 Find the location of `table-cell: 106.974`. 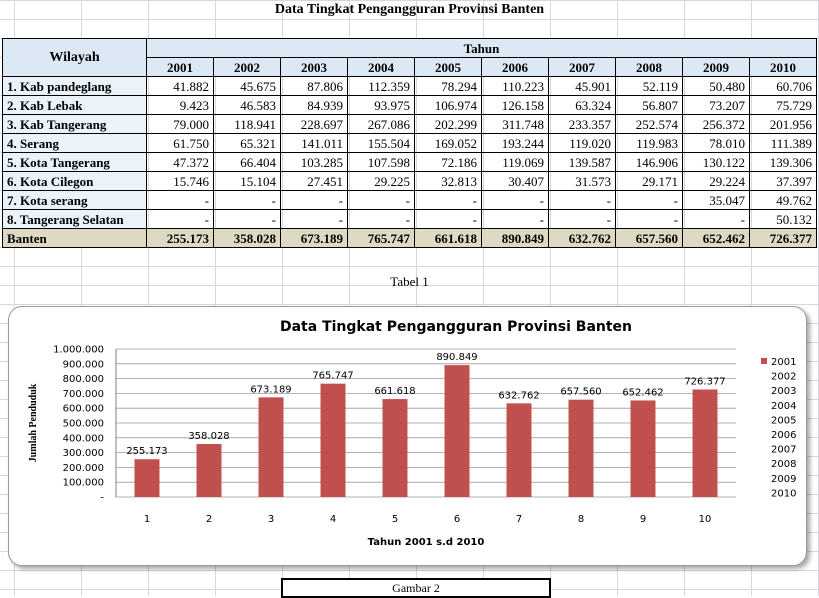

table-cell: 106.974 is located at coordinates (448, 105).